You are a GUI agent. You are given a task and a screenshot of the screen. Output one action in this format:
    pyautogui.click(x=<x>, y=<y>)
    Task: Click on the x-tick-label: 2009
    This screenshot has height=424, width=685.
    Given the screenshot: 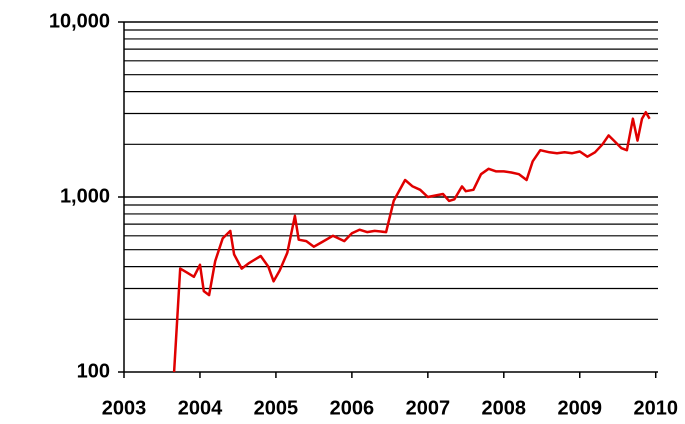 What is the action you would take?
    pyautogui.click(x=580, y=408)
    